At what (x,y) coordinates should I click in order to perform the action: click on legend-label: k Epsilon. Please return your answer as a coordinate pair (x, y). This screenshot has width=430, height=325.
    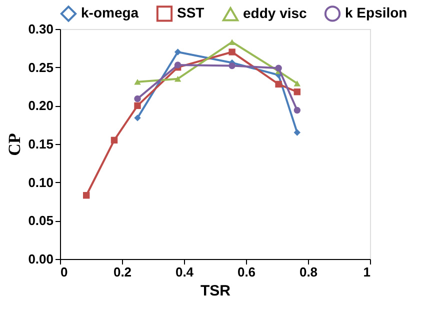
    Looking at the image, I should click on (376, 12).